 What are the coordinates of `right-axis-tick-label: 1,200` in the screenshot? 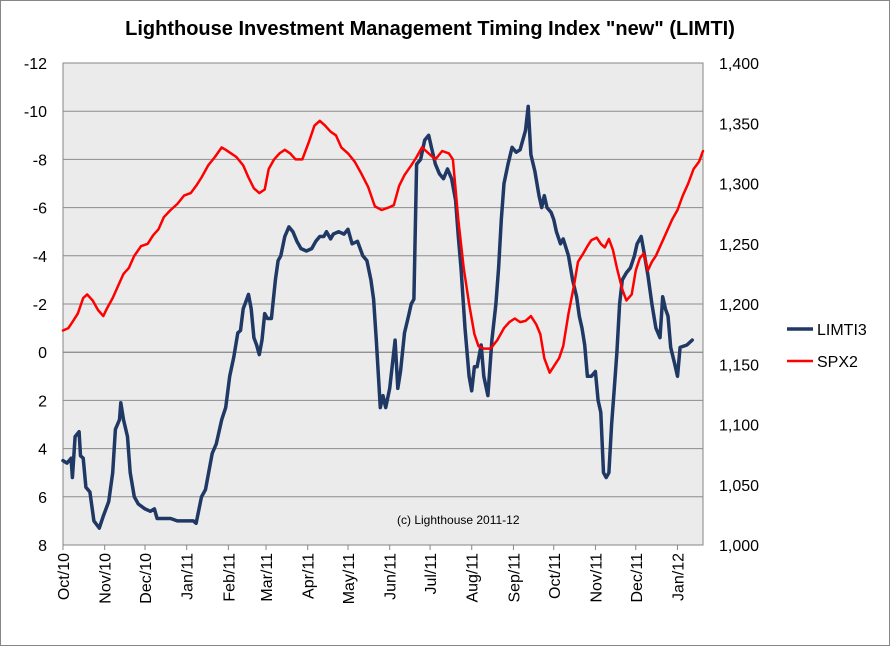 It's located at (739, 305).